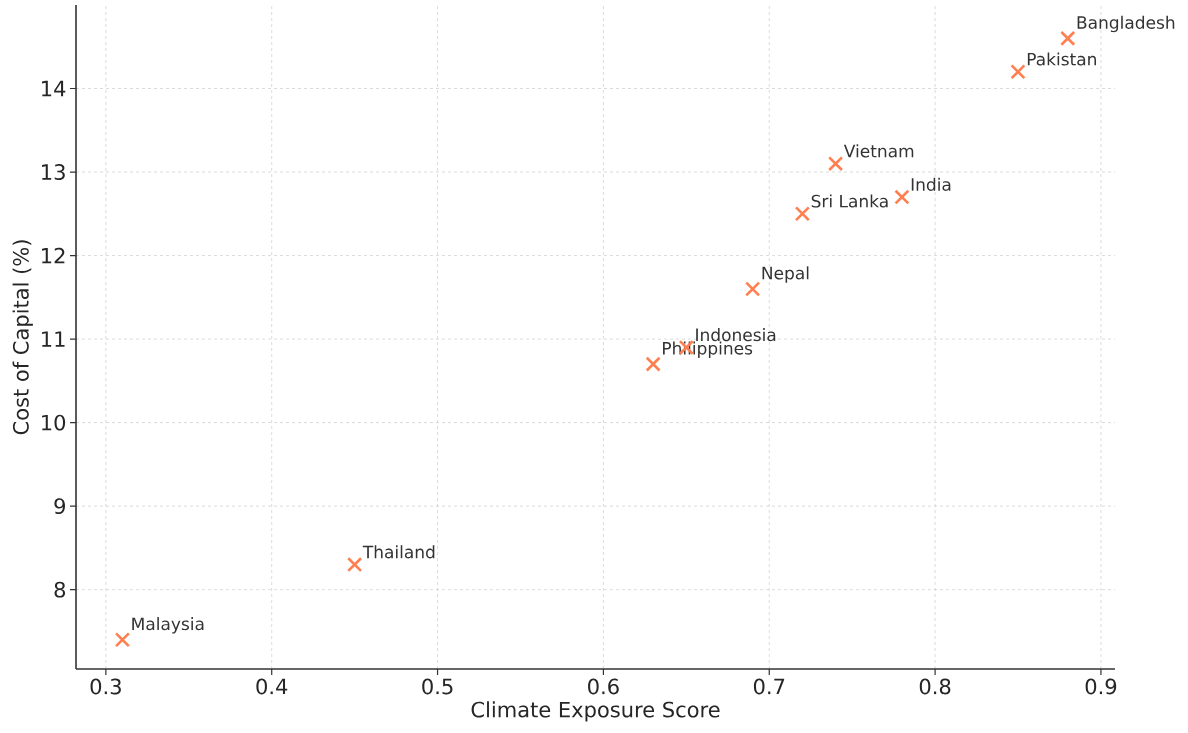 This screenshot has width=1188, height=733. What do you see at coordinates (878, 151) in the screenshot?
I see `annotation: Vietnam` at bounding box center [878, 151].